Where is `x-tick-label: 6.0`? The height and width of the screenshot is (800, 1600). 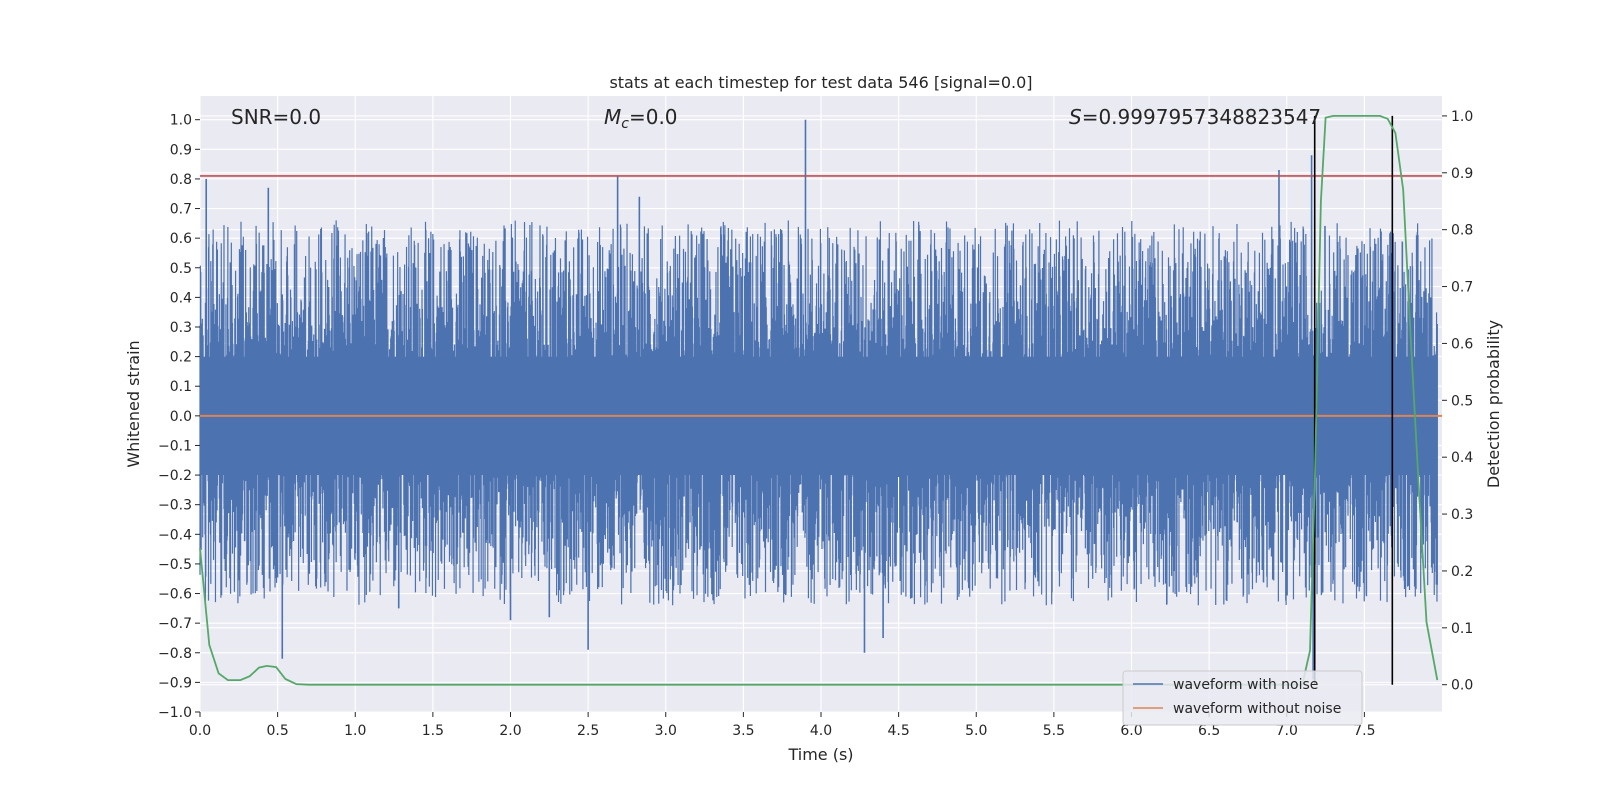
x-tick-label: 6.0 is located at coordinates (1131, 731).